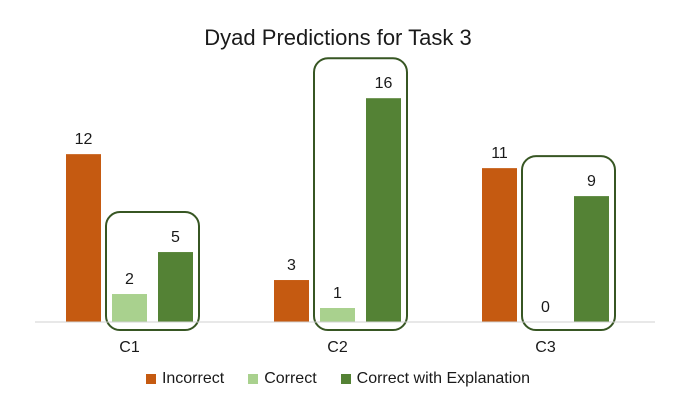 This screenshot has height=414, width=676. Describe the element at coordinates (499, 153) in the screenshot. I see `data-label-c3-incorrect: 11` at that location.